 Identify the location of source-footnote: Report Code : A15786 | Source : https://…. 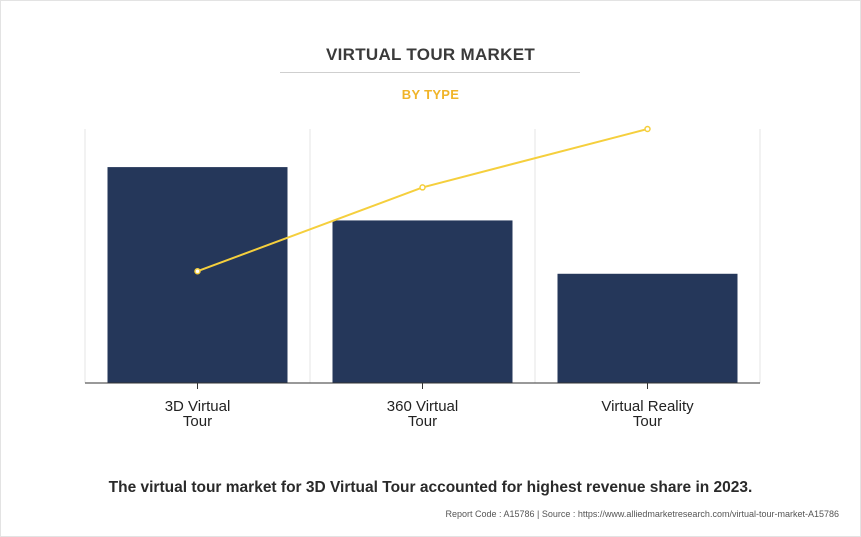
(642, 514).